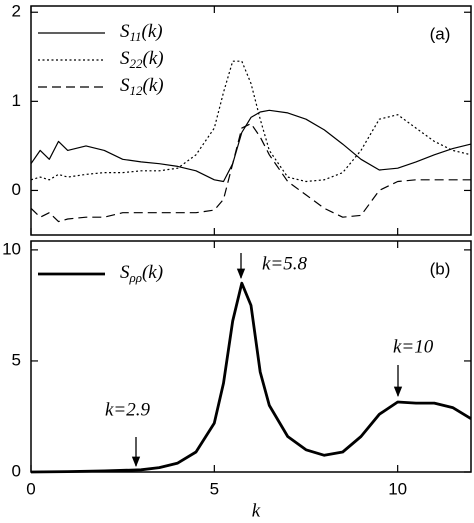  Describe the element at coordinates (256, 510) in the screenshot. I see `x-axis-label: k` at that location.